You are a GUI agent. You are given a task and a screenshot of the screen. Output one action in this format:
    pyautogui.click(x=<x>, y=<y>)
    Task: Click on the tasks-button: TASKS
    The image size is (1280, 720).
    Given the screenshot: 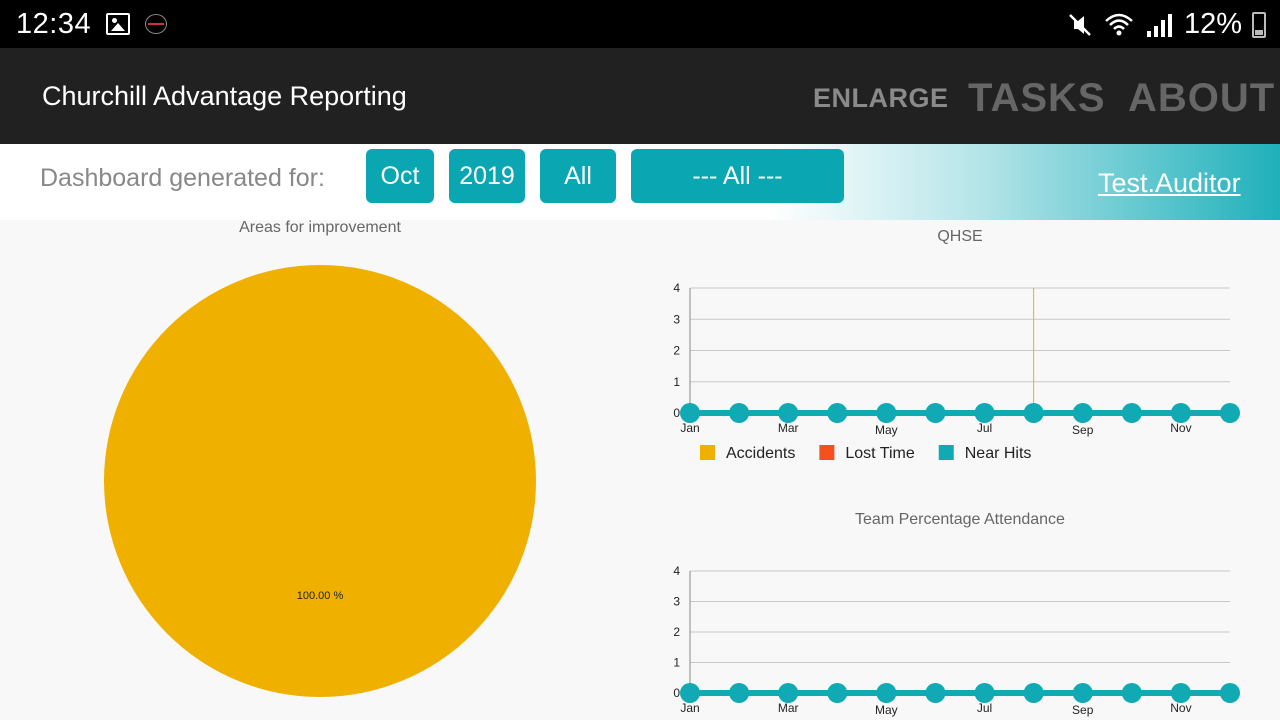 What is the action you would take?
    pyautogui.click(x=1037, y=98)
    